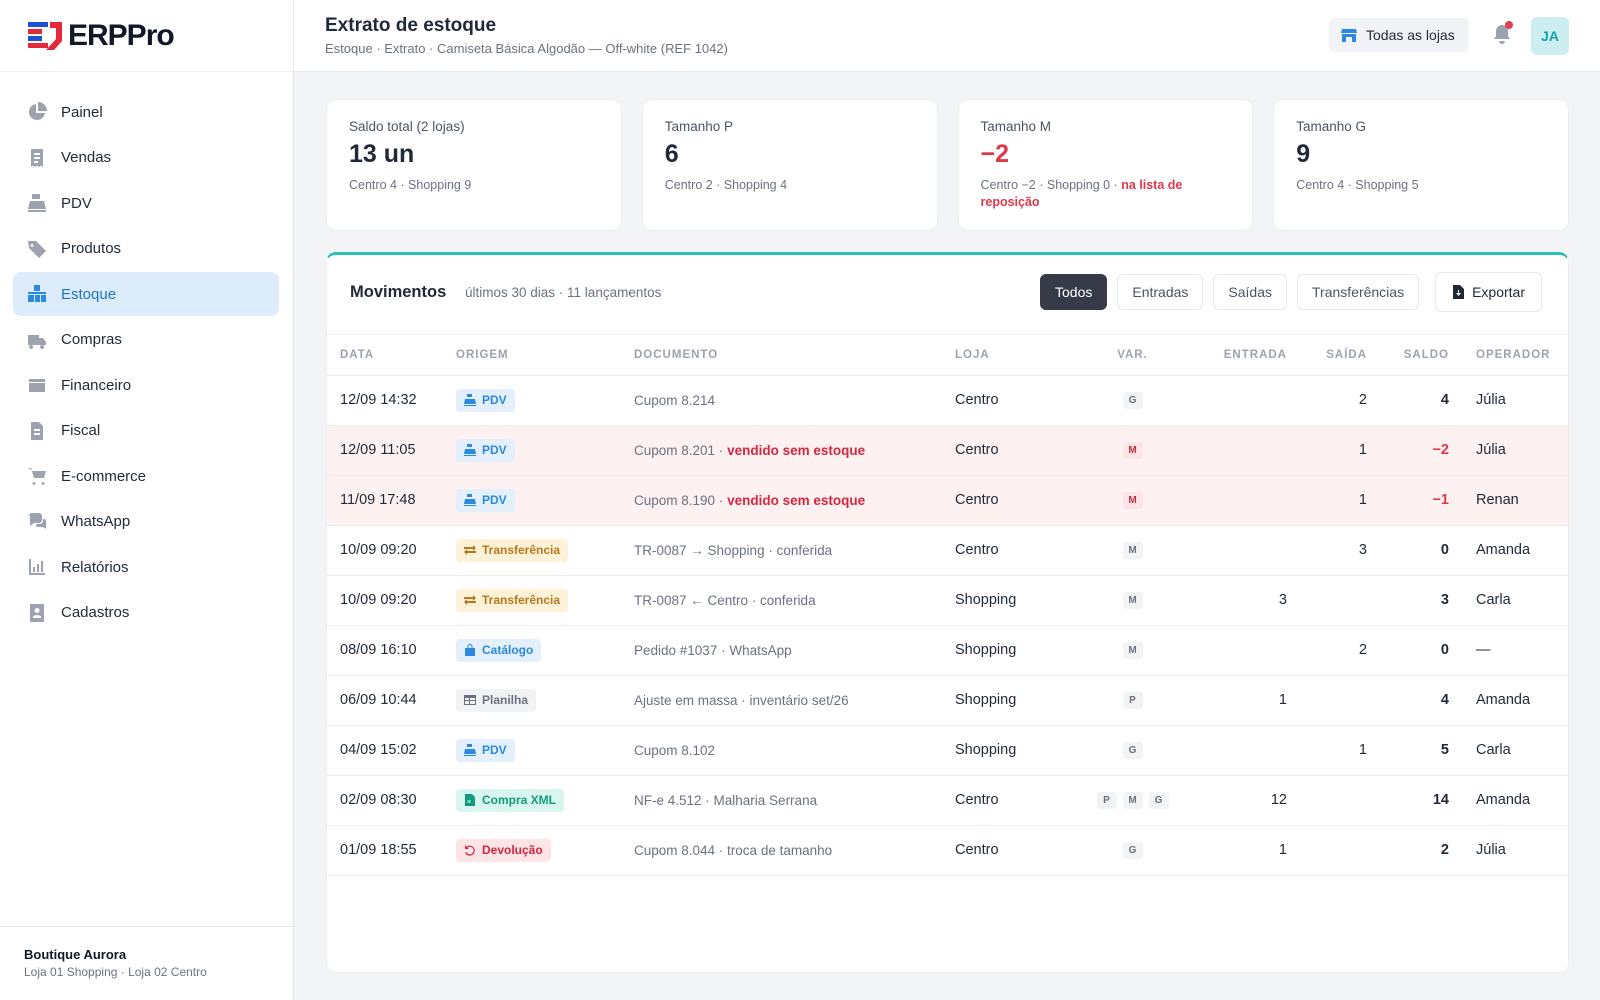 This screenshot has width=1600, height=1000. I want to click on cell-origin: Compra XML, so click(545, 800).